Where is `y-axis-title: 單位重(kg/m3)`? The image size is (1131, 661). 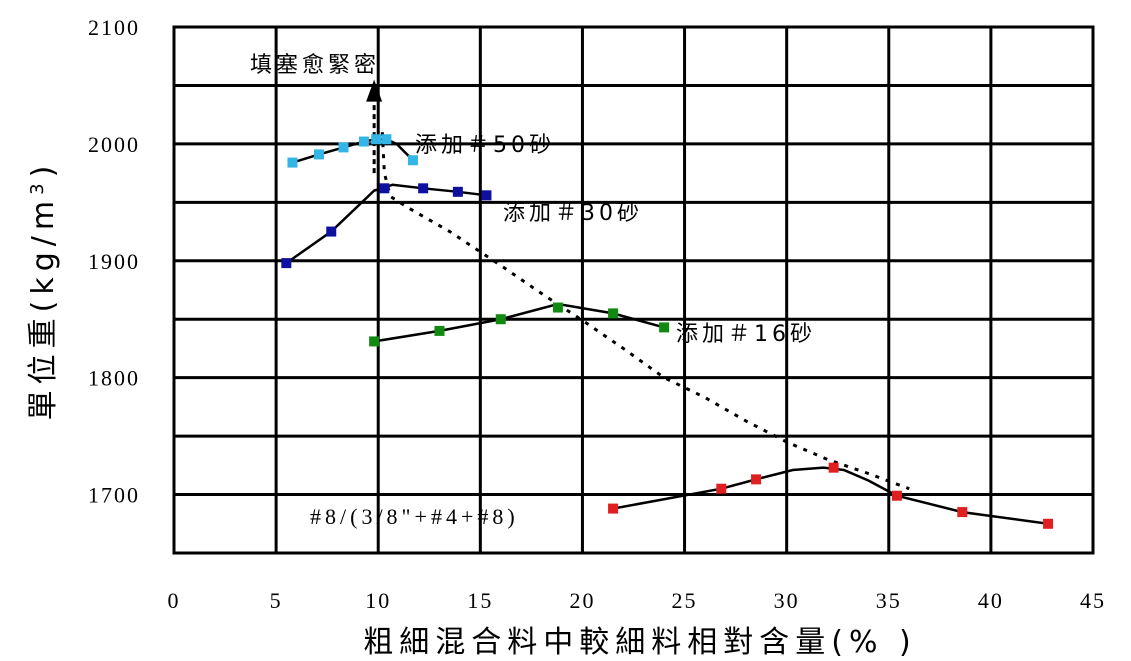
y-axis-title: 單位重(kg/m3) is located at coordinates (43, 290).